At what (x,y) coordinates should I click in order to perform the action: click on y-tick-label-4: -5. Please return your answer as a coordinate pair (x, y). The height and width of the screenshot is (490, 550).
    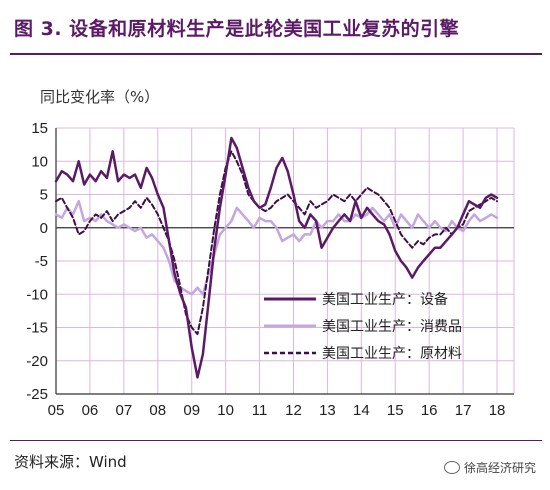
    Looking at the image, I should click on (41, 261).